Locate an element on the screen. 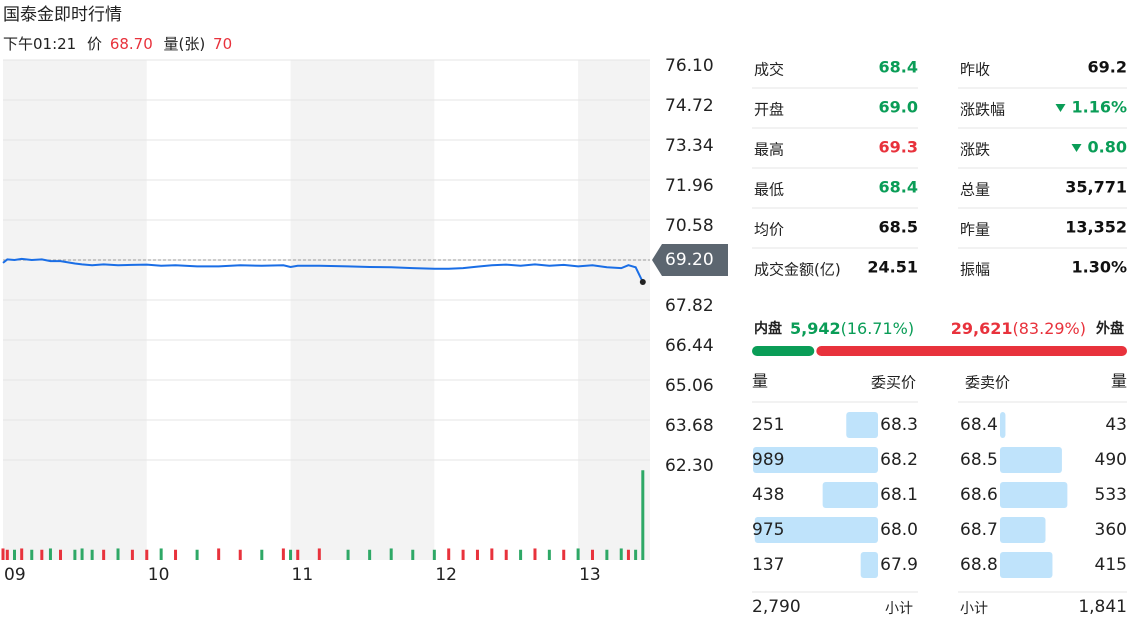  ask-volume: 415 is located at coordinates (1111, 565).